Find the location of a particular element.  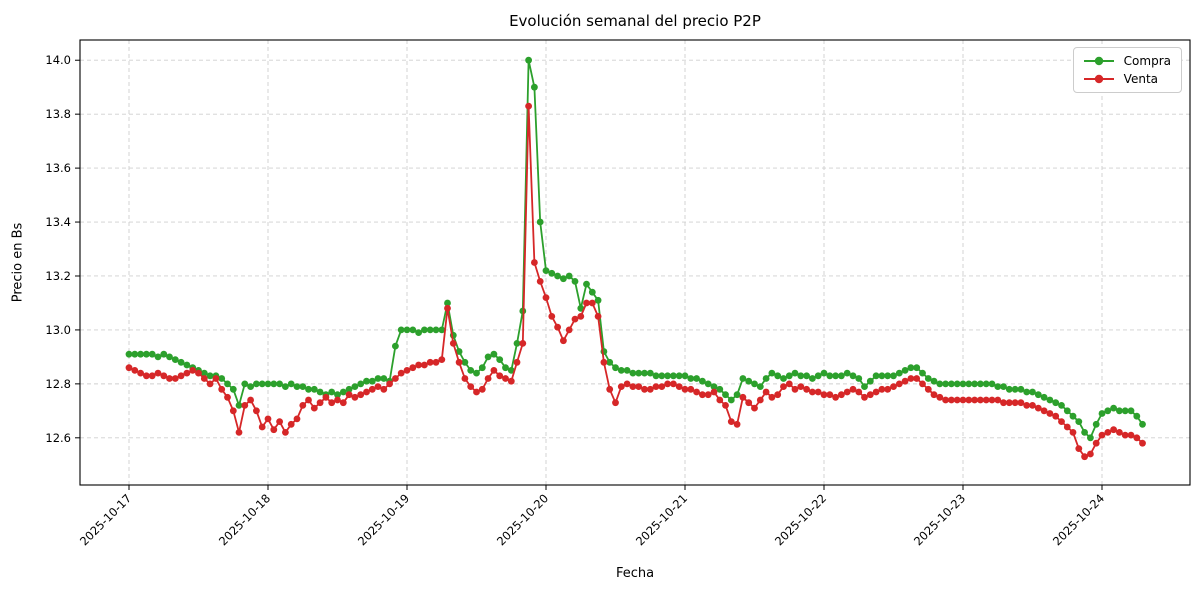

venta-line-marker-icon is located at coordinates (1098, 79).